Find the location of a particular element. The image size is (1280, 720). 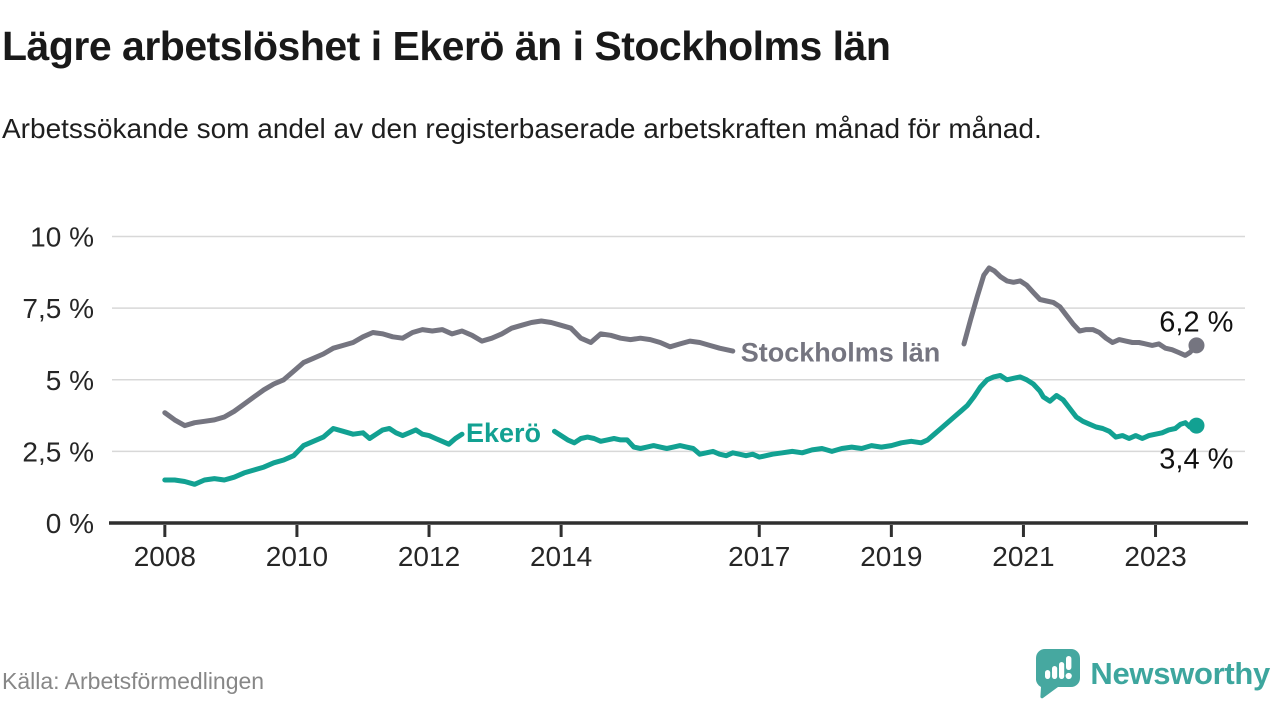

x-tick-label: 2012 is located at coordinates (429, 556).